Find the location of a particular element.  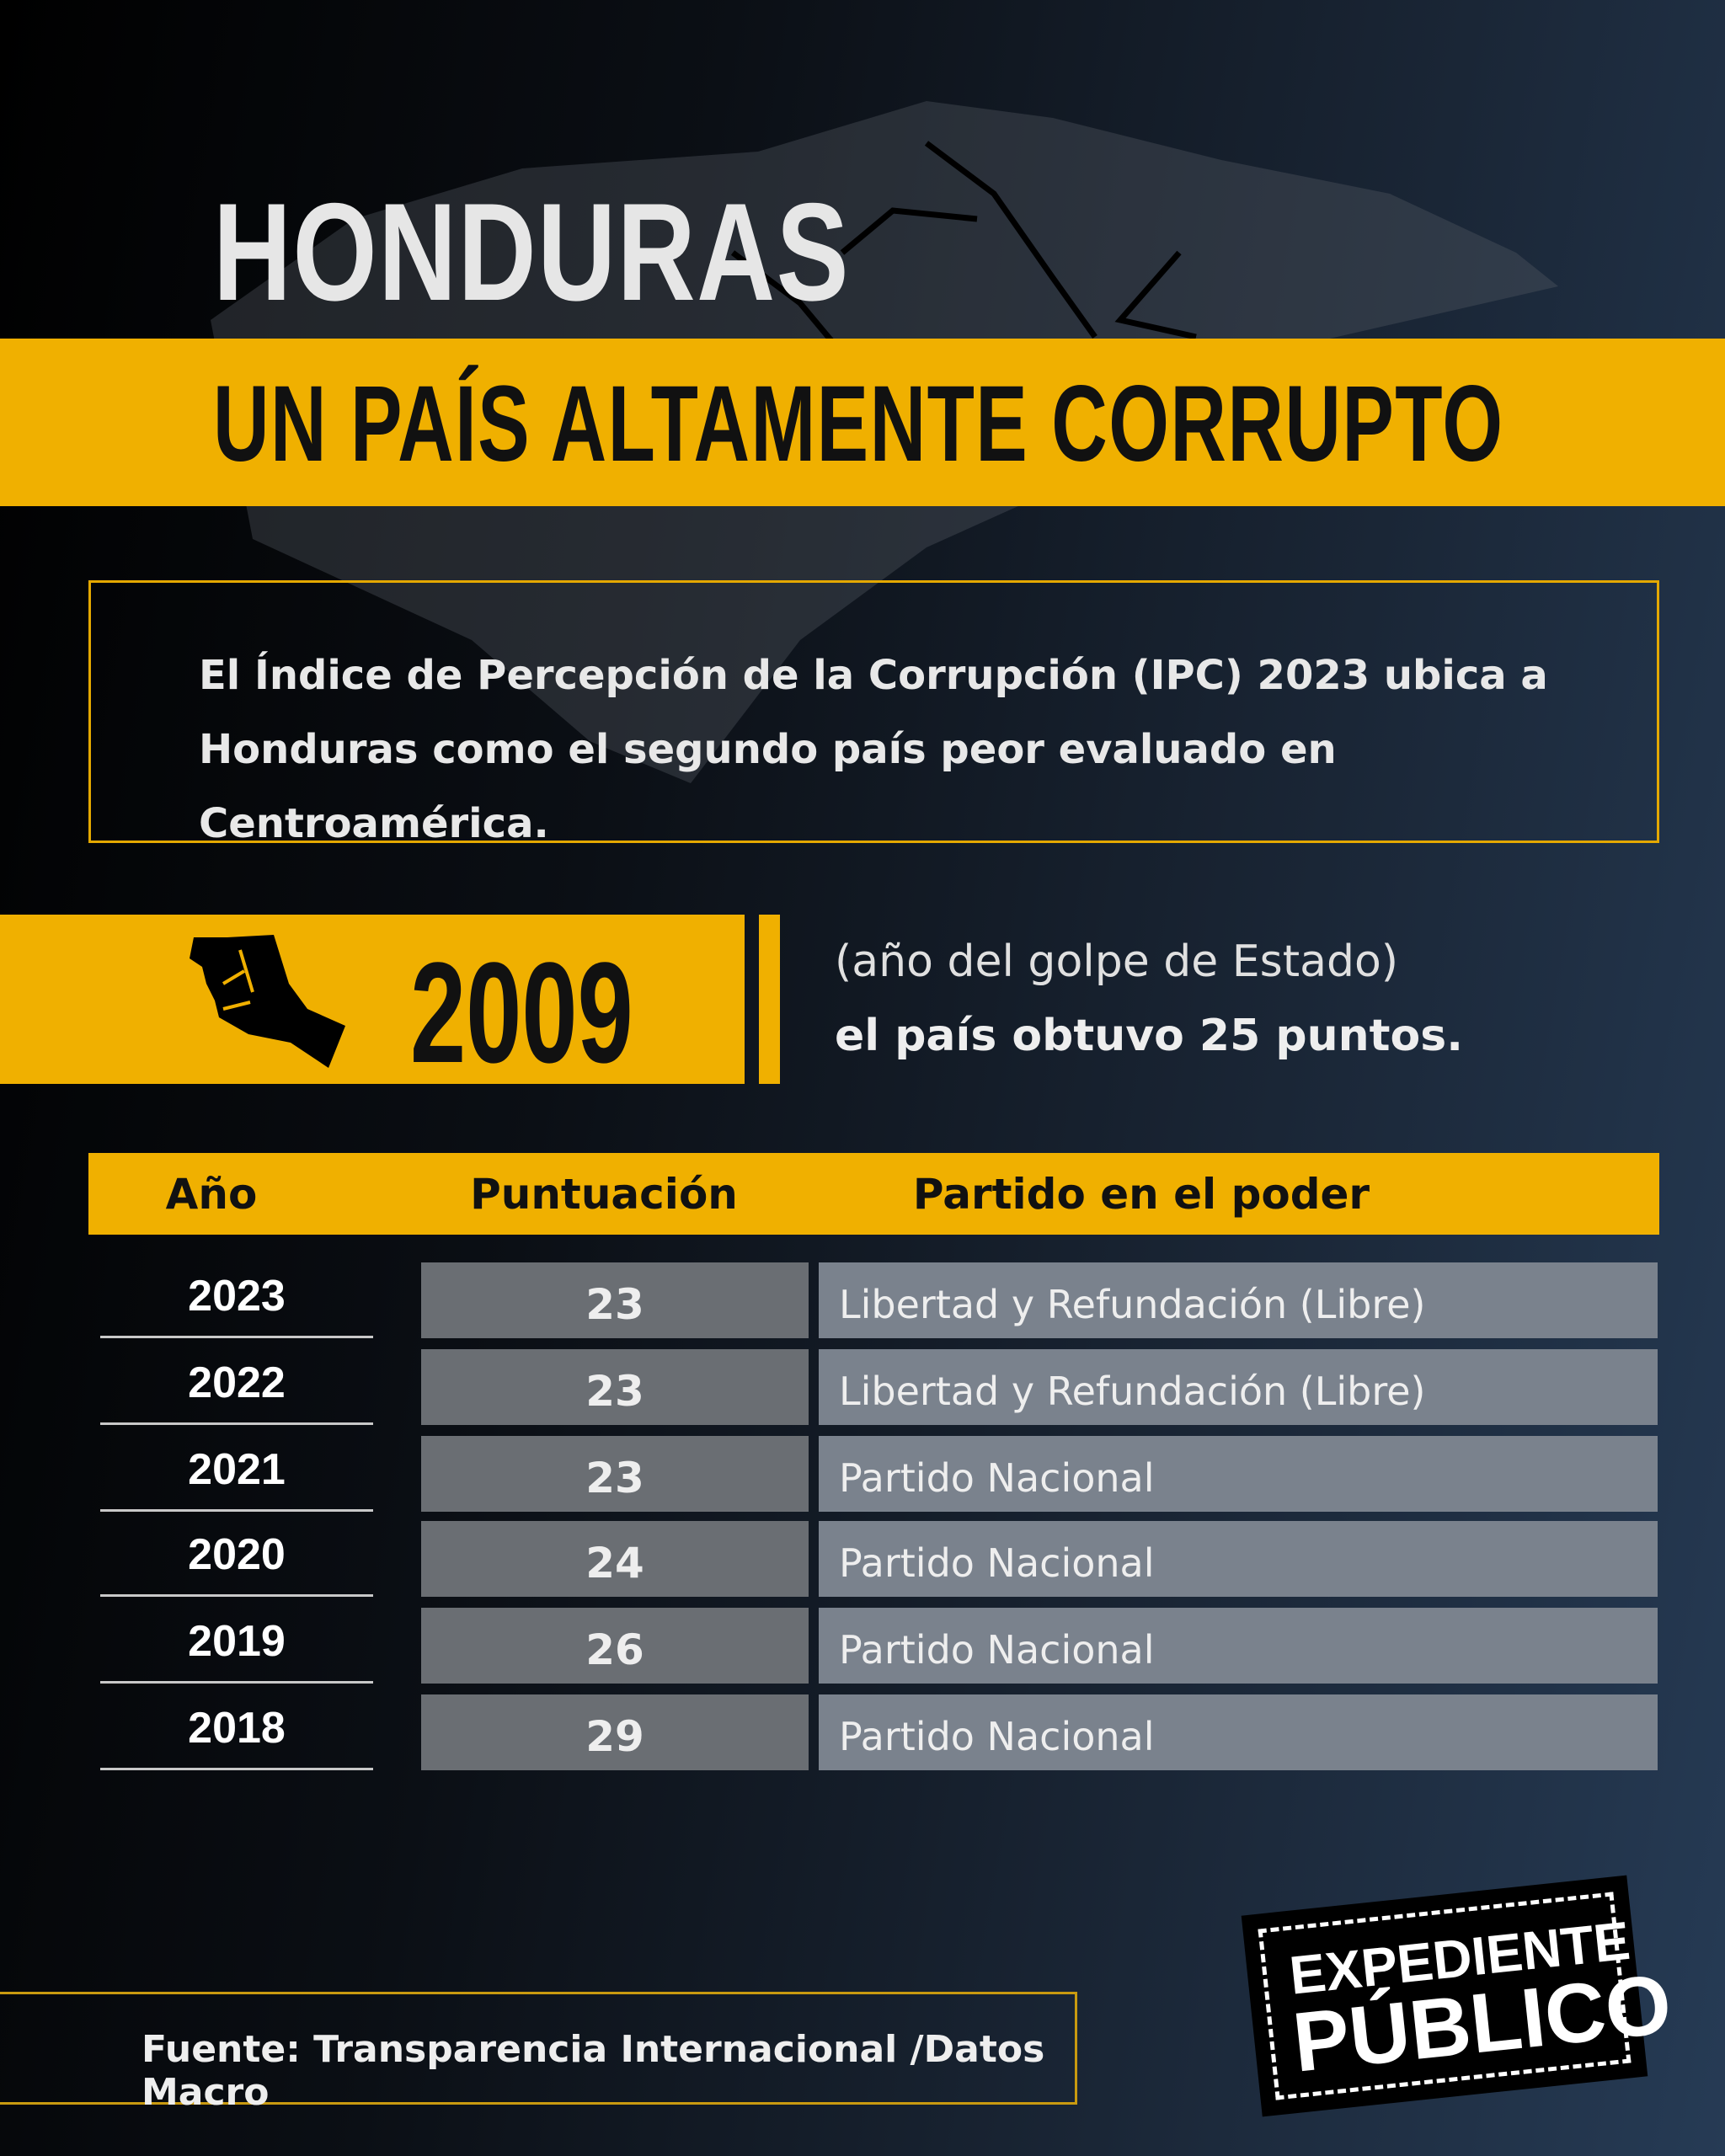

year-cell: 2021 is located at coordinates (236, 1474).